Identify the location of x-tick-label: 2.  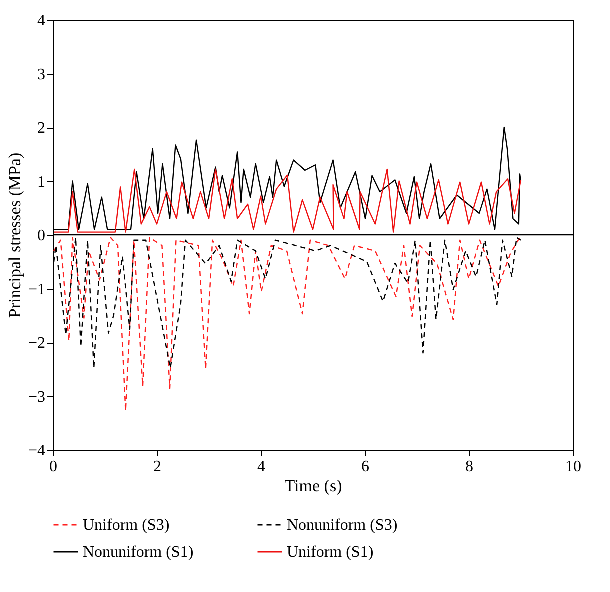
(158, 467).